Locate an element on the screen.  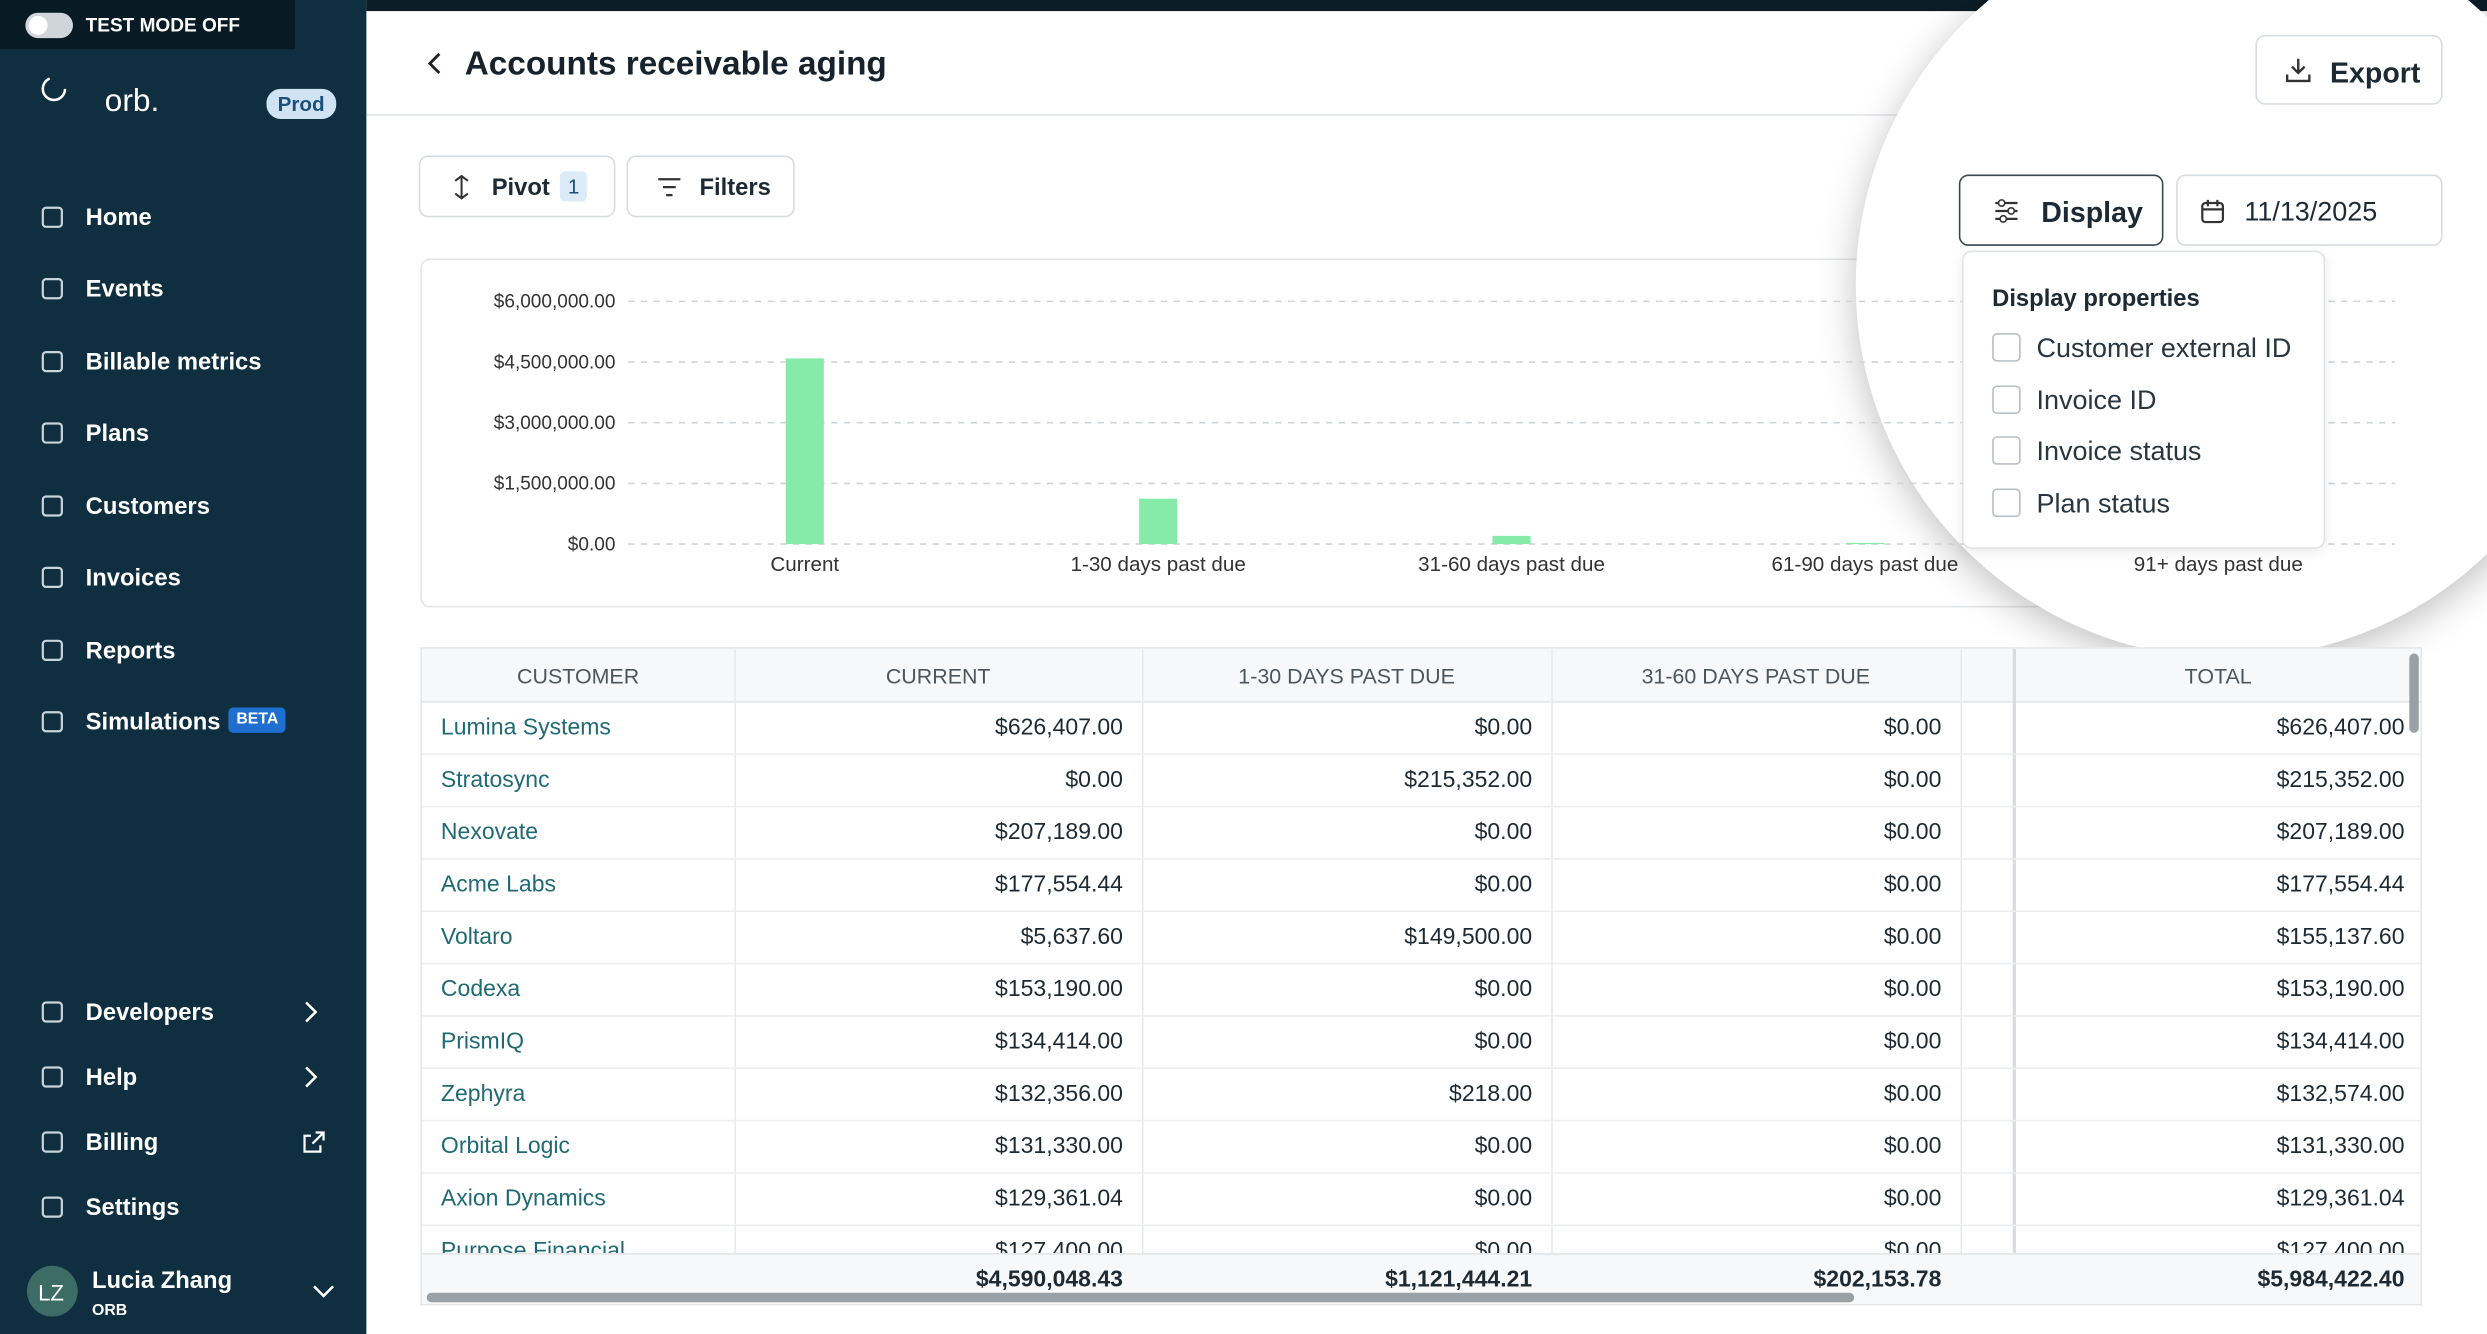
table-header is located at coordinates (1421, 675).